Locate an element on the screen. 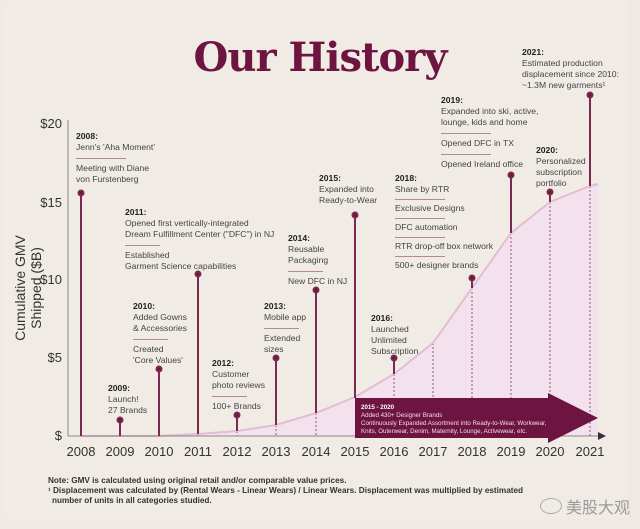 The height and width of the screenshot is (529, 640). y-axis-label: Cumulative GMV Shipped ($B) is located at coordinates (28, 288).